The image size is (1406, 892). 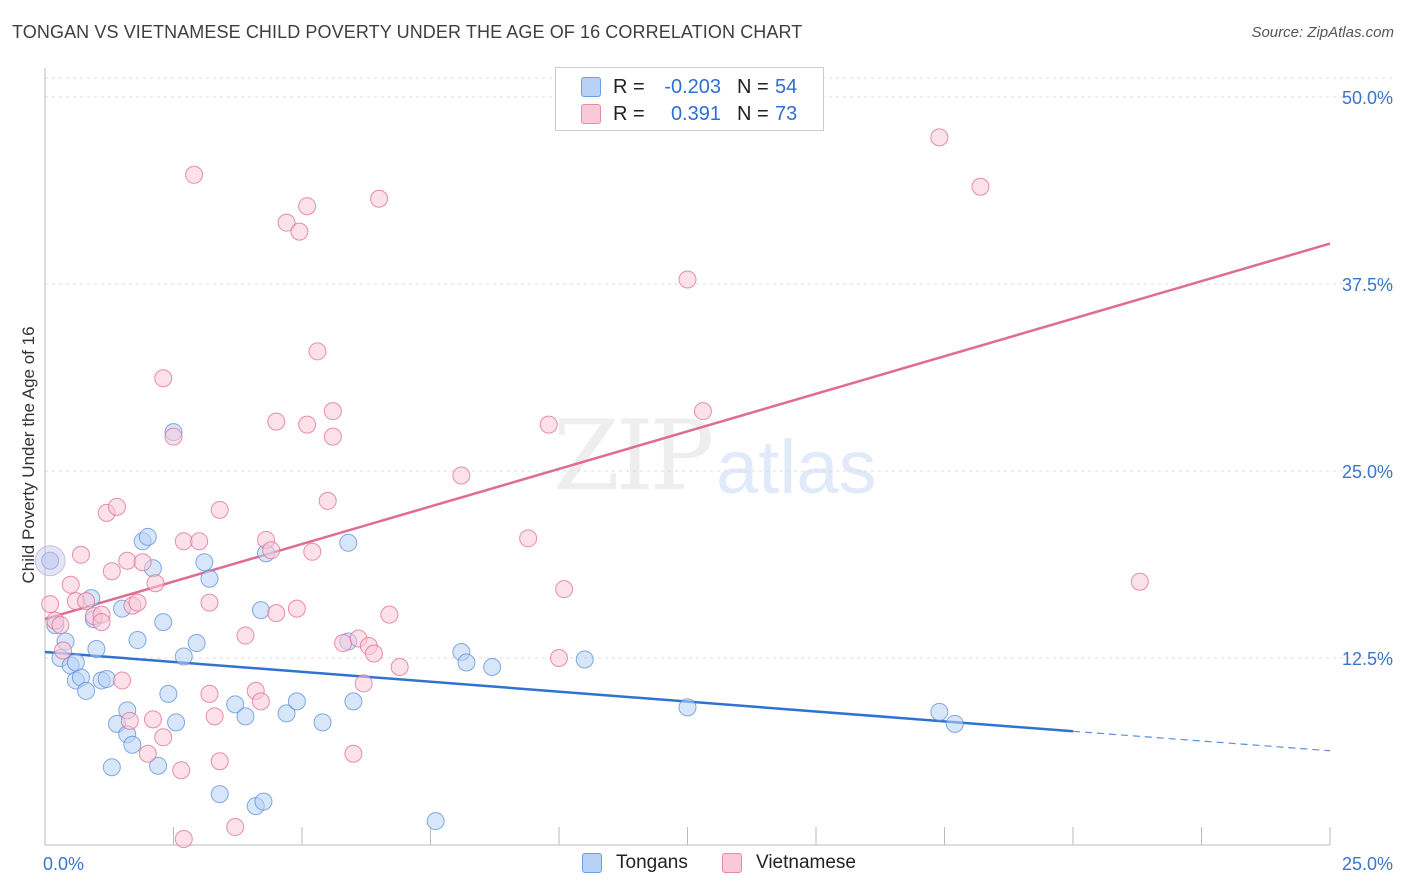 I want to click on cluster-point, so click(x=50, y=561).